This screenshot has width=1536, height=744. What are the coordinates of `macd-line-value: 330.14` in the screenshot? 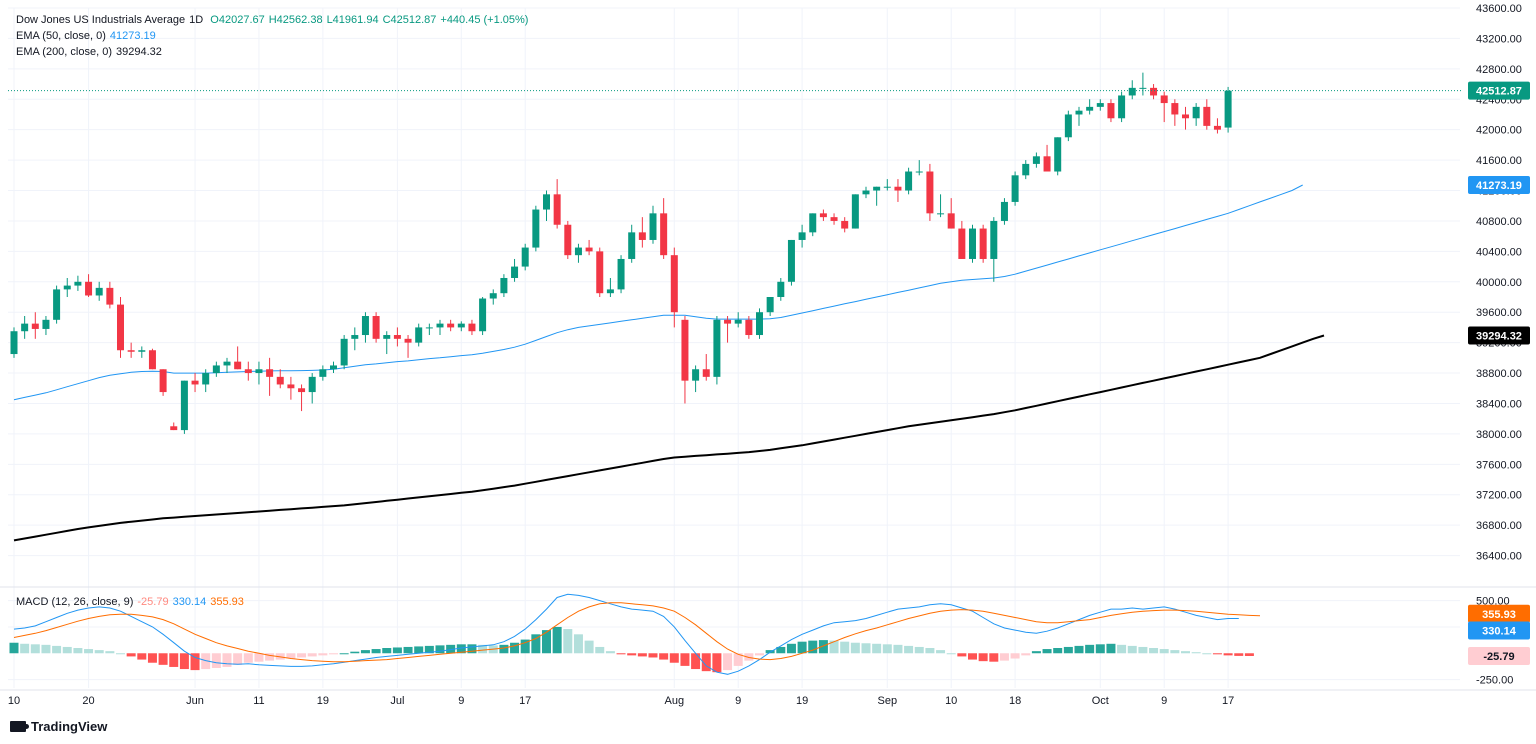 It's located at (189, 602).